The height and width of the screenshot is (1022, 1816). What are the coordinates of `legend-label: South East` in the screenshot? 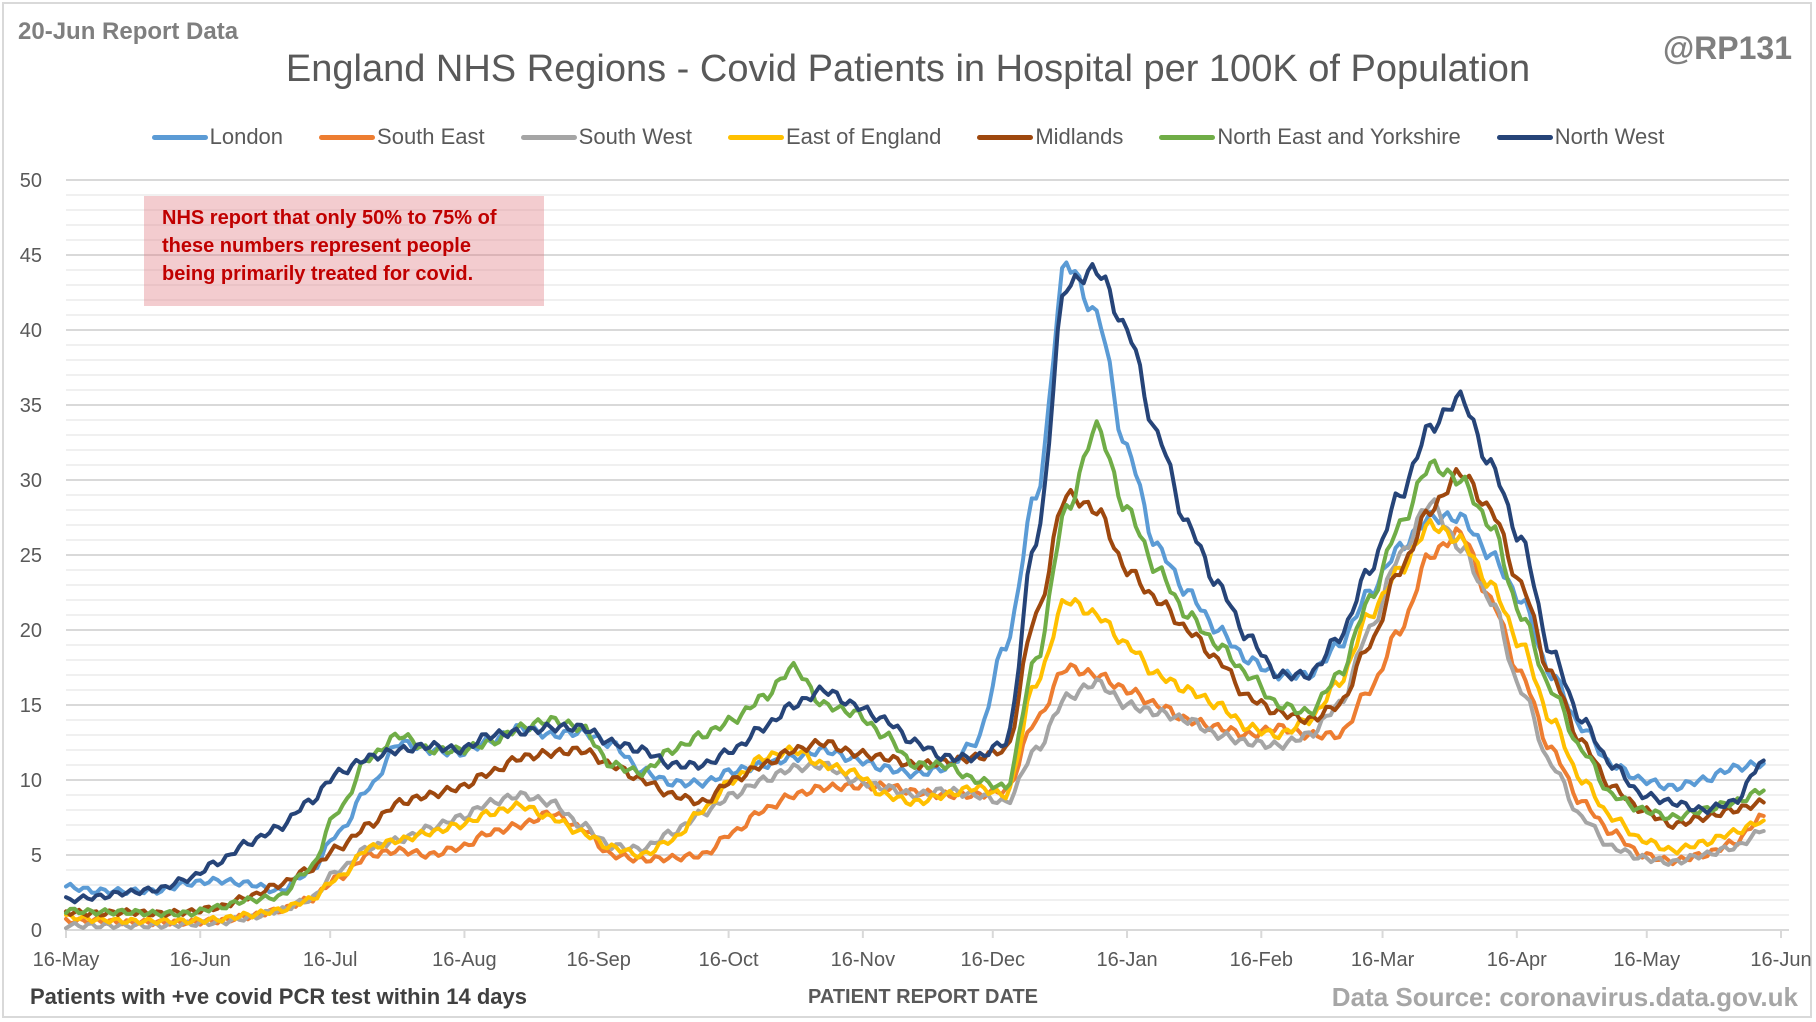 It's located at (431, 136).